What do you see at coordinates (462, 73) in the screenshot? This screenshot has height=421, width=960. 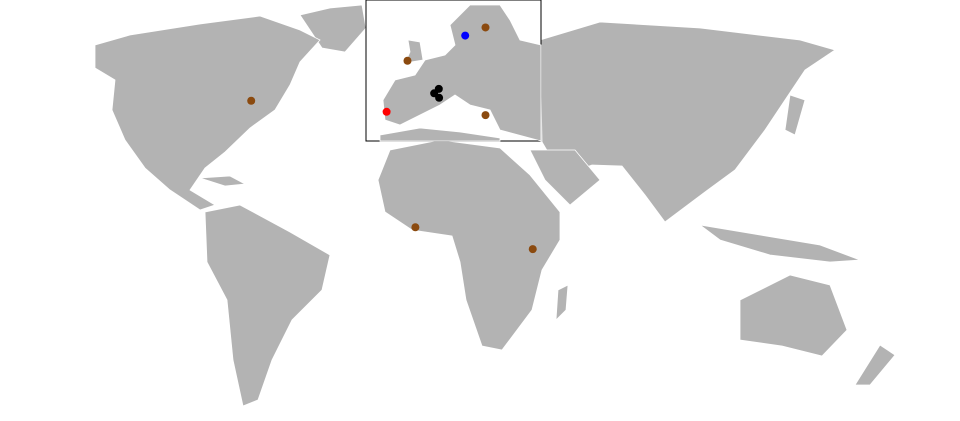 I see `inset-mainland-europe` at bounding box center [462, 73].